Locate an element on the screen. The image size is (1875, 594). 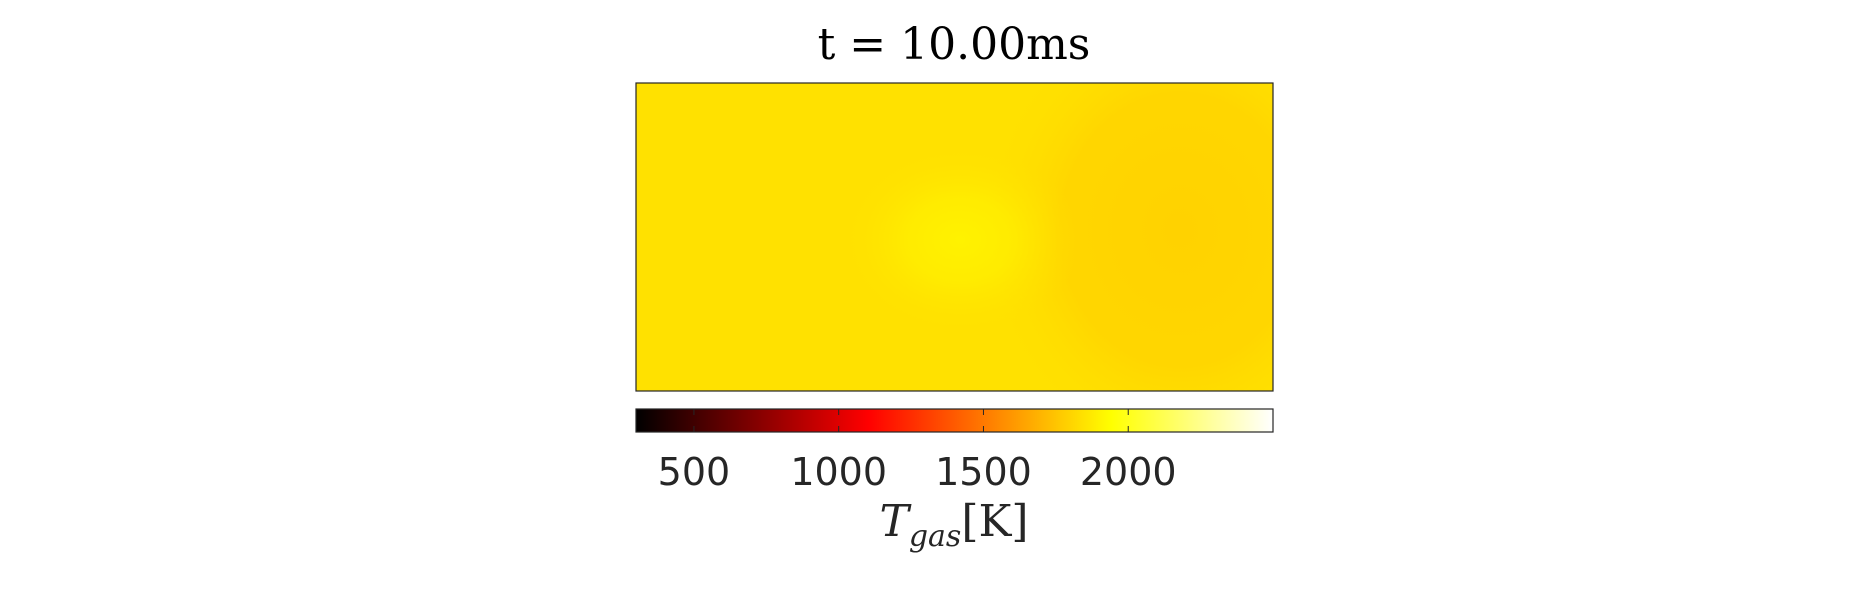
heatmap-right-region is located at coordinates (1126, 237).